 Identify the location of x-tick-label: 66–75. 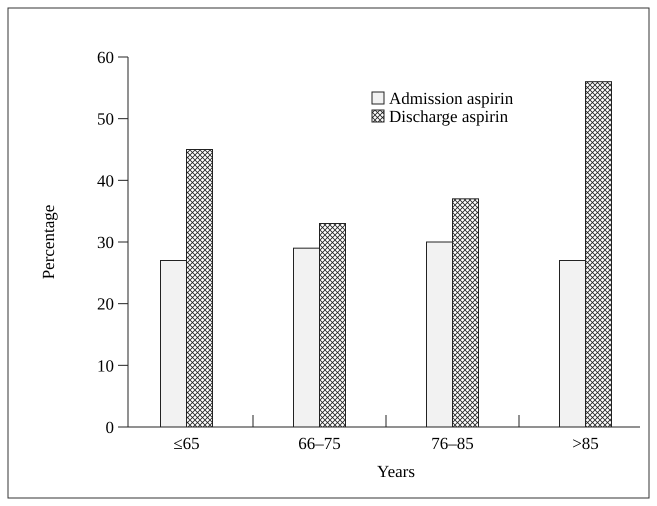
(319, 443).